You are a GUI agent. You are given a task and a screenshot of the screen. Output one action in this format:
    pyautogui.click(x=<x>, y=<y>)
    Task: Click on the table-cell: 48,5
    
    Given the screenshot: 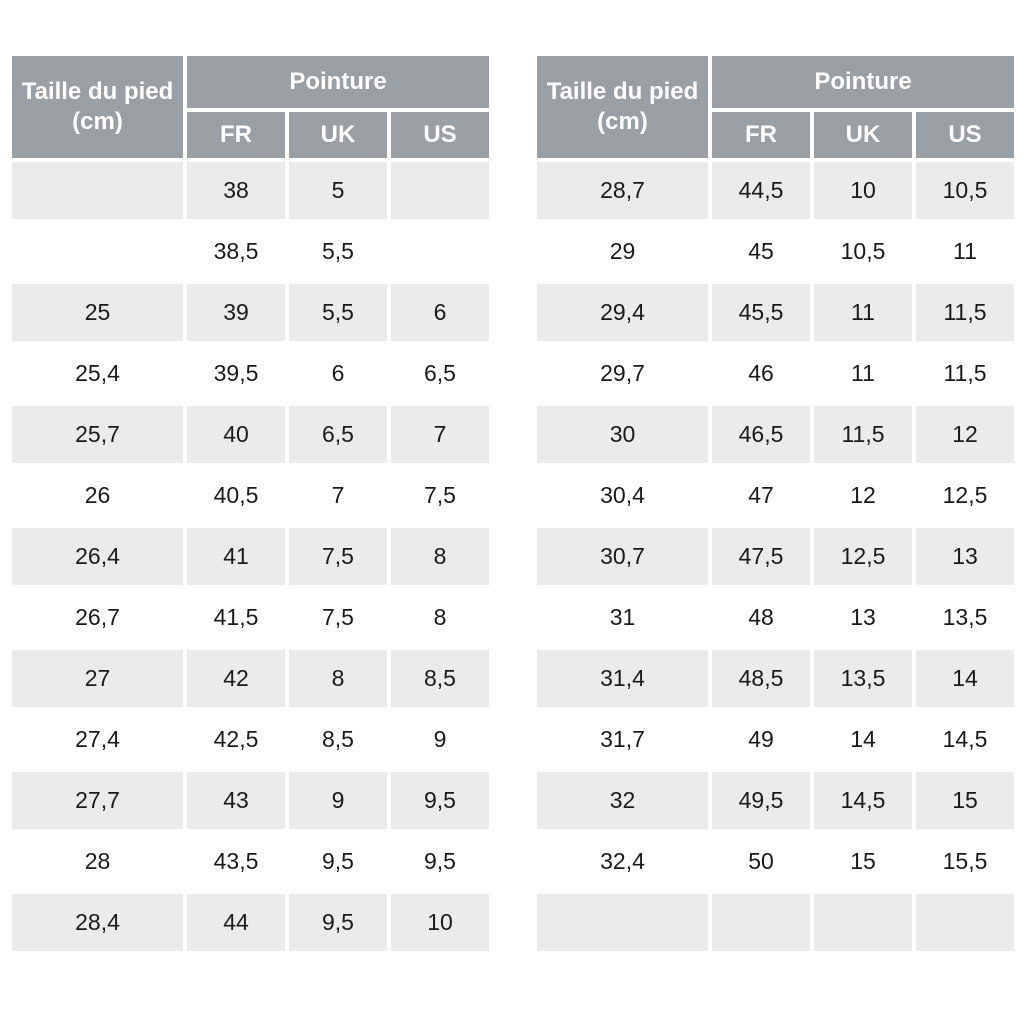 What is the action you would take?
    pyautogui.click(x=761, y=678)
    